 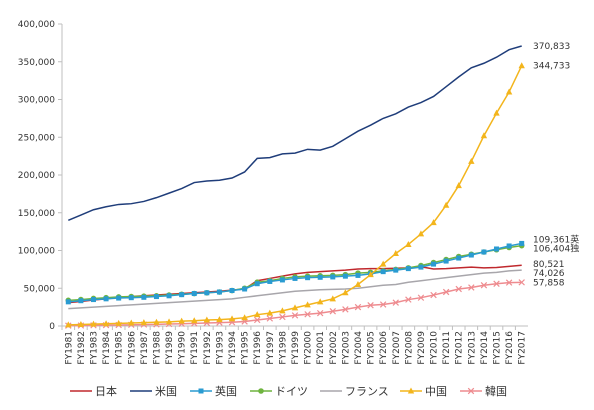 What do you see at coordinates (69, 348) in the screenshot?
I see `x-tick-label: FY1981` at bounding box center [69, 348].